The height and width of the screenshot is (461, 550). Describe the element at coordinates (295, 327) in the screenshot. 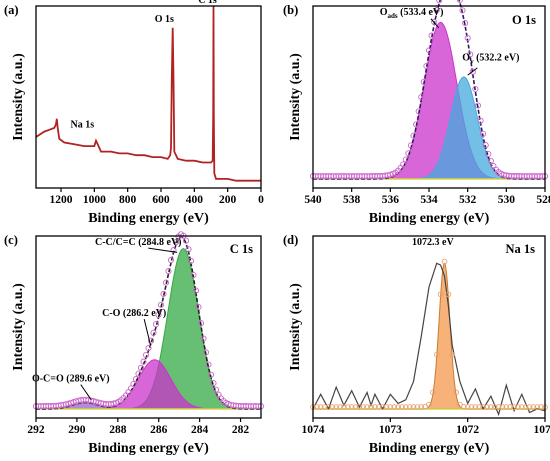

I see `panel-d-ylabel: Intensity (a.u.)` at that location.